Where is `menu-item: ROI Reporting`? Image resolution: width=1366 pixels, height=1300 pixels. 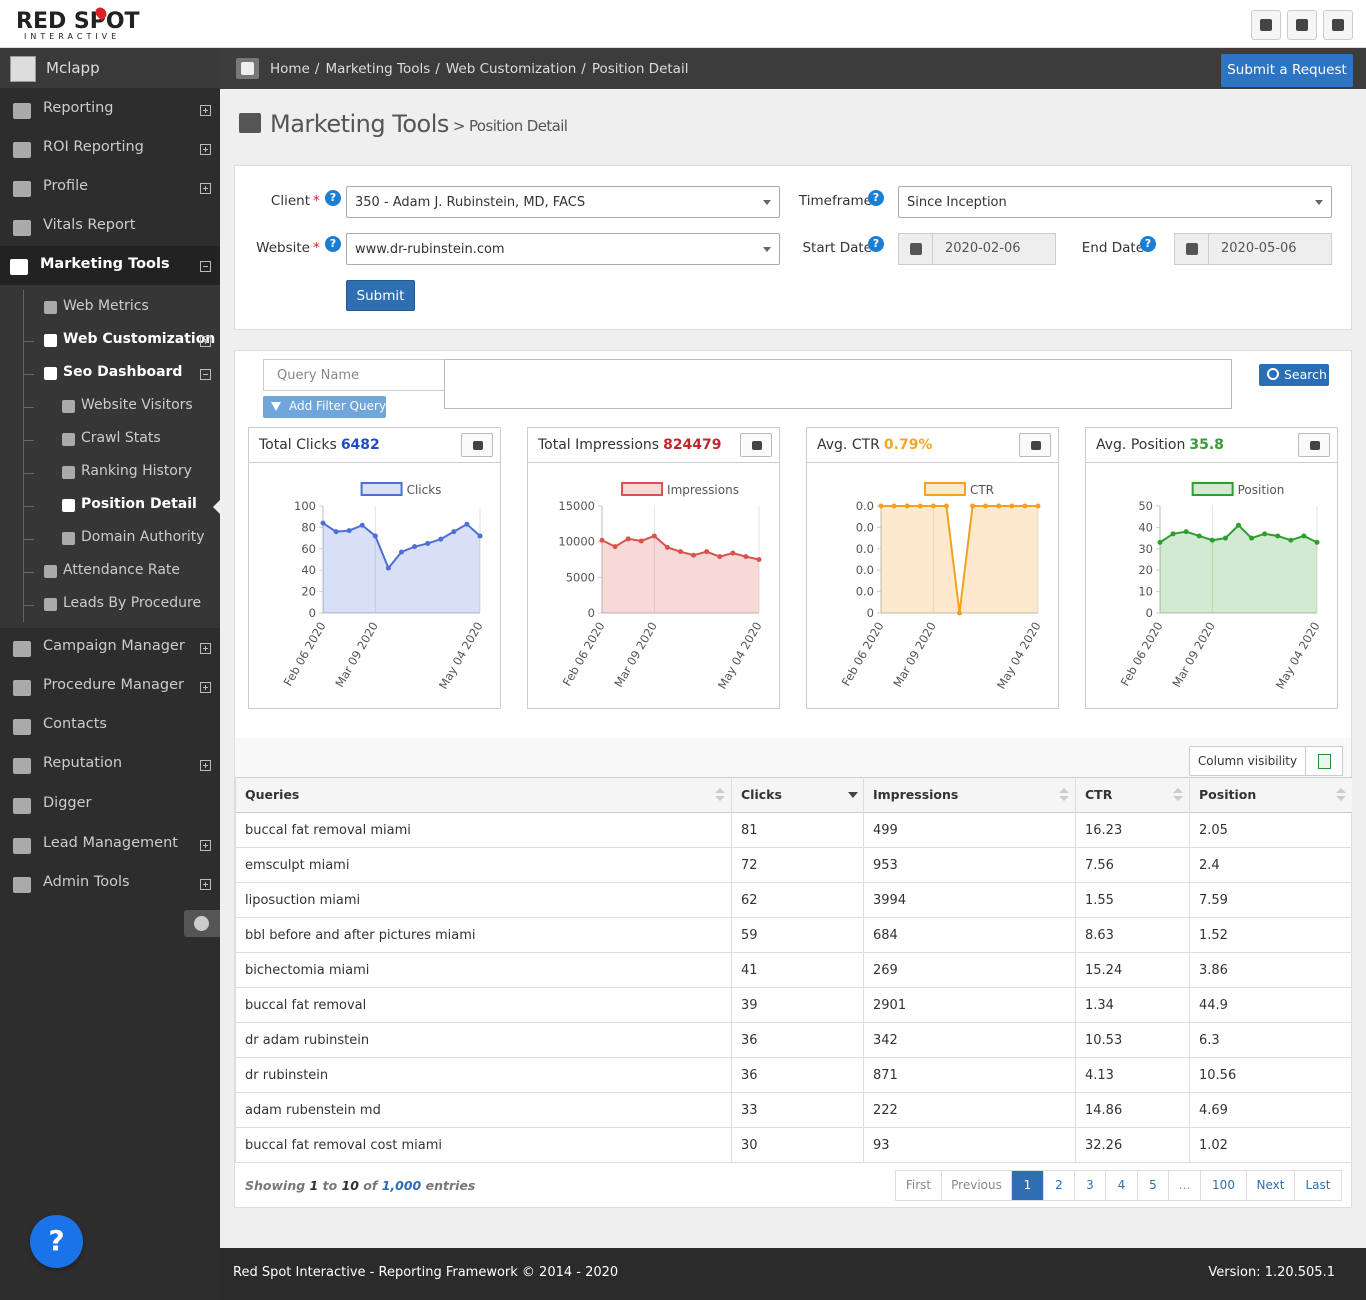
menu-item: ROI Reporting is located at coordinates (93, 147).